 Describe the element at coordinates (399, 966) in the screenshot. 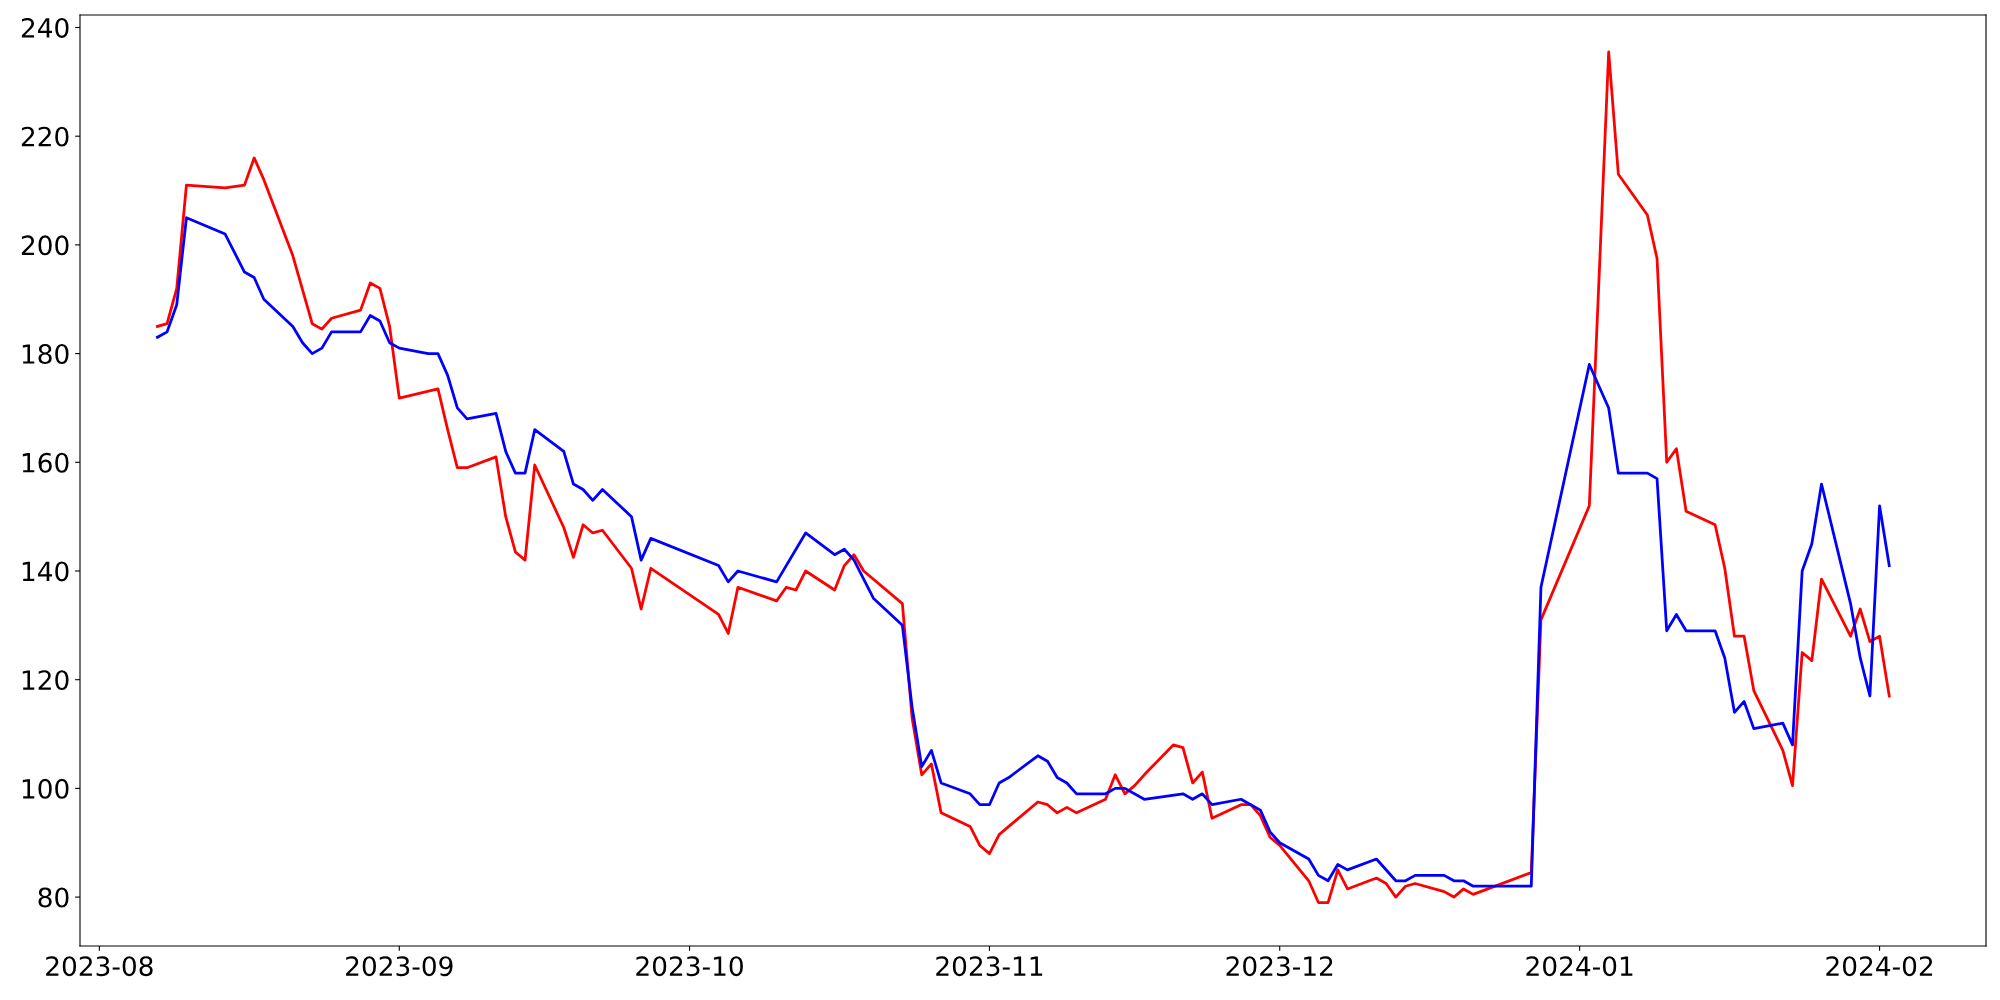

I see `x-tick-label: 2023-09` at that location.